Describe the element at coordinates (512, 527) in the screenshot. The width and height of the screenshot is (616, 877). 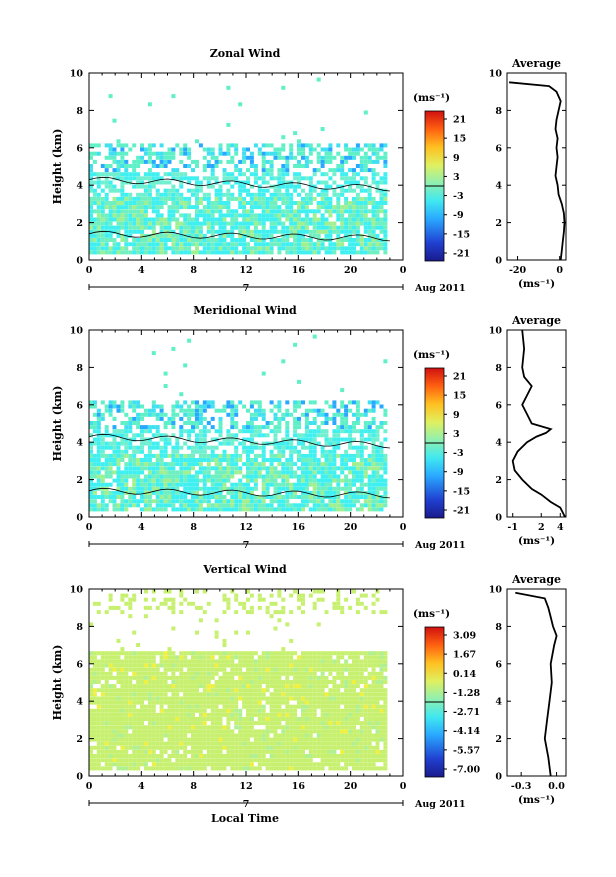
I see `avg-x-tick-label: -1` at that location.